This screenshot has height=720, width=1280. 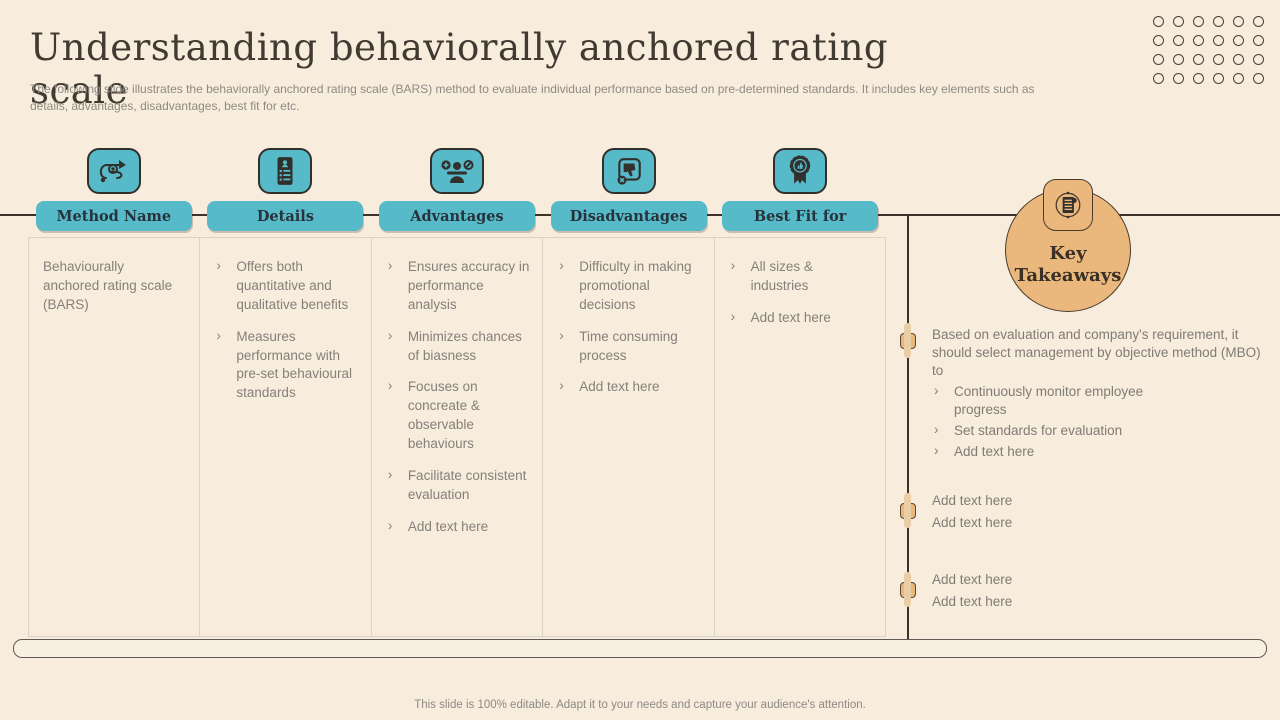 I want to click on best-fit-item: Add text here, so click(x=800, y=318).